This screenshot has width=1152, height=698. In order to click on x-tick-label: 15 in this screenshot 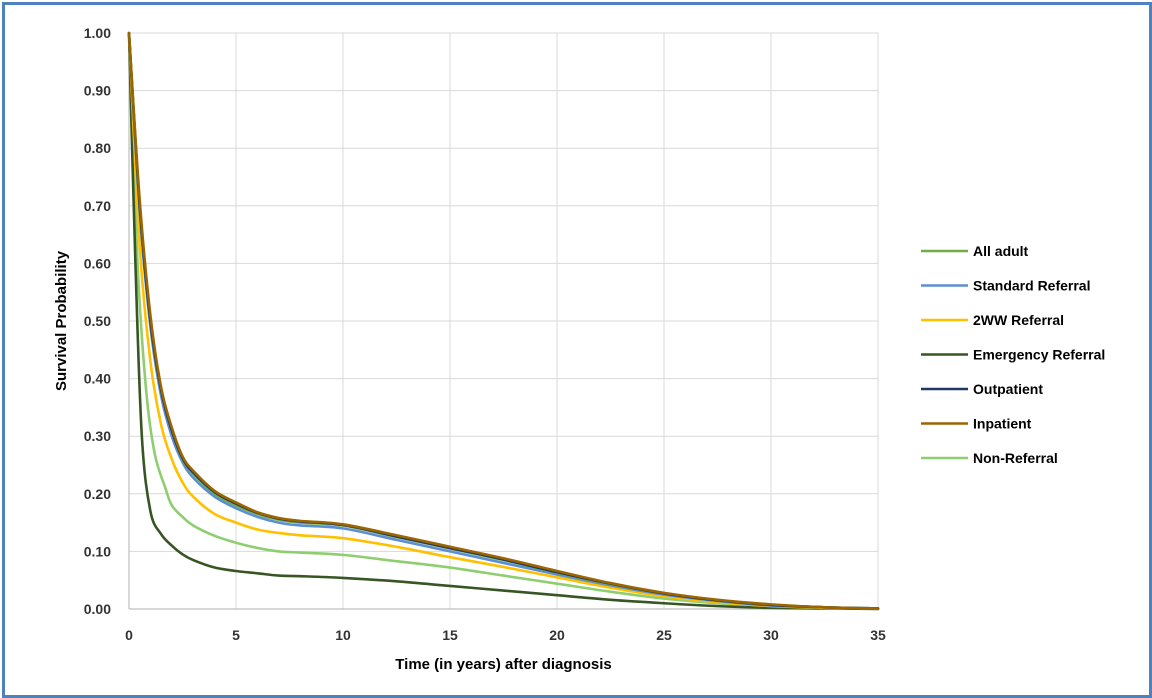, I will do `click(450, 635)`.